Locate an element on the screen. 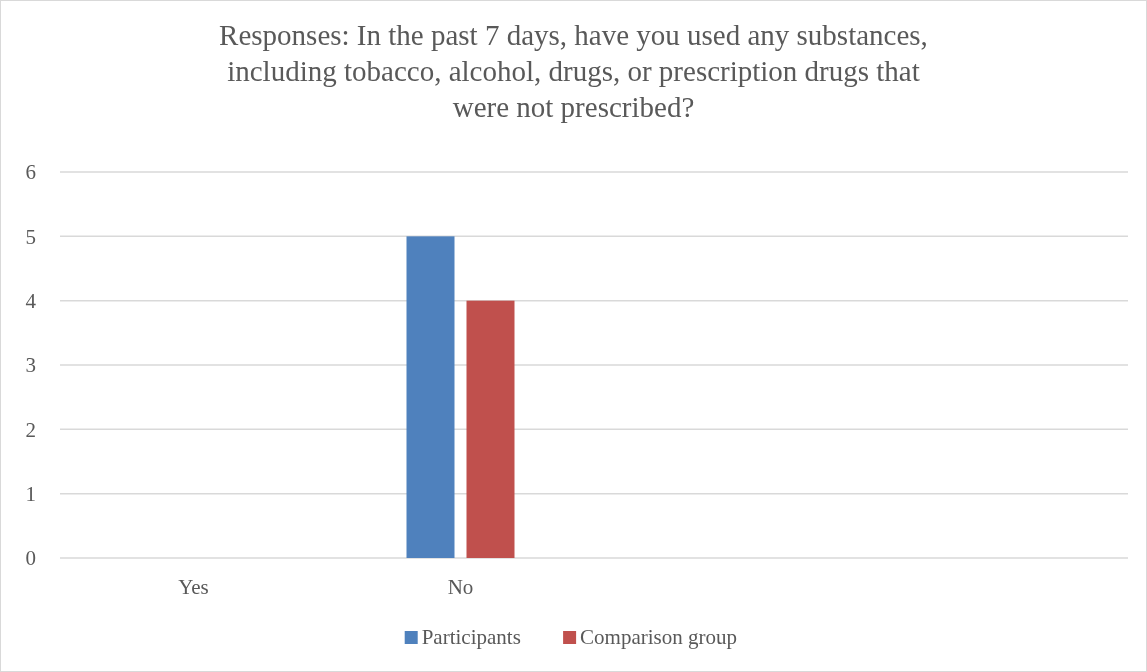 Image resolution: width=1147 pixels, height=672 pixels. chart-title: Responses: In the past 7 days, have you used any substances, including tobacco, alcohol, drugs, or prescription drugs that were not prescribed? is located at coordinates (573, 71).